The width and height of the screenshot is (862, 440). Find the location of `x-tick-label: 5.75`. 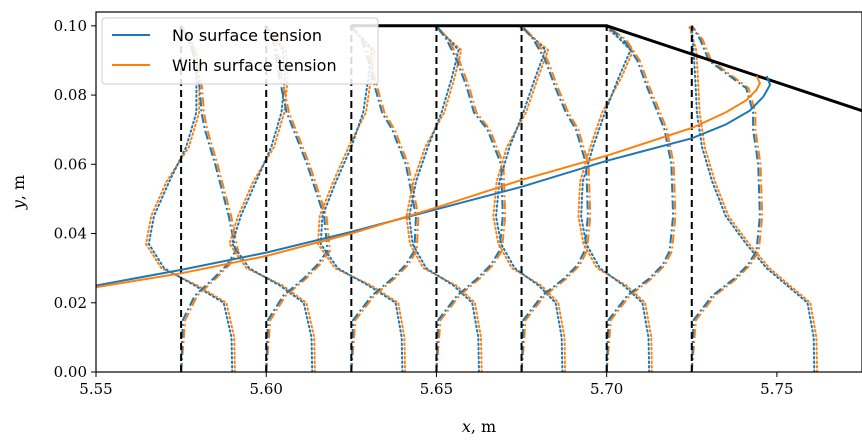

x-tick-label: 5.75 is located at coordinates (776, 389).